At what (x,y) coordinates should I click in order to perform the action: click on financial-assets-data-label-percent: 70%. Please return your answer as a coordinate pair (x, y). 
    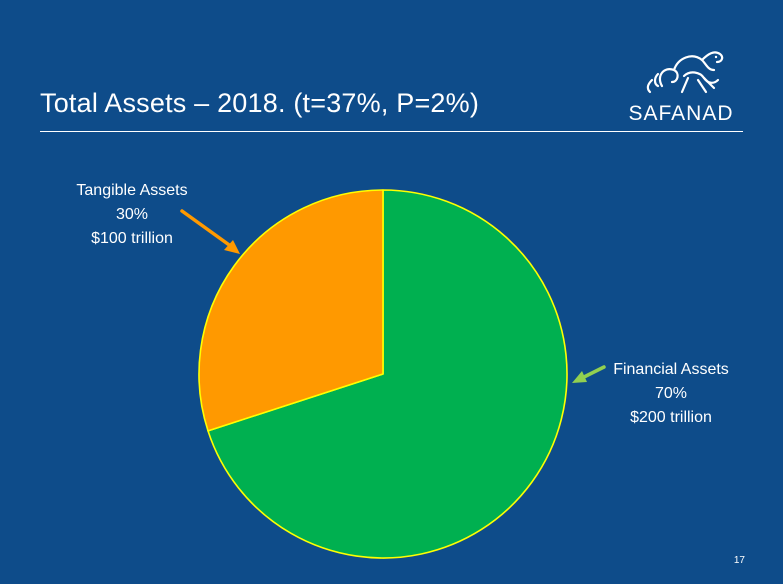
    Looking at the image, I should click on (671, 393).